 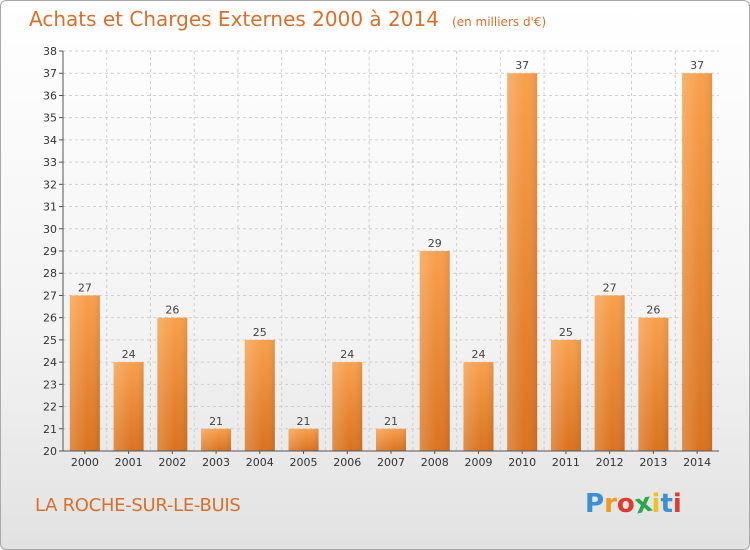 I want to click on value-label-2006: 24, so click(x=347, y=354).